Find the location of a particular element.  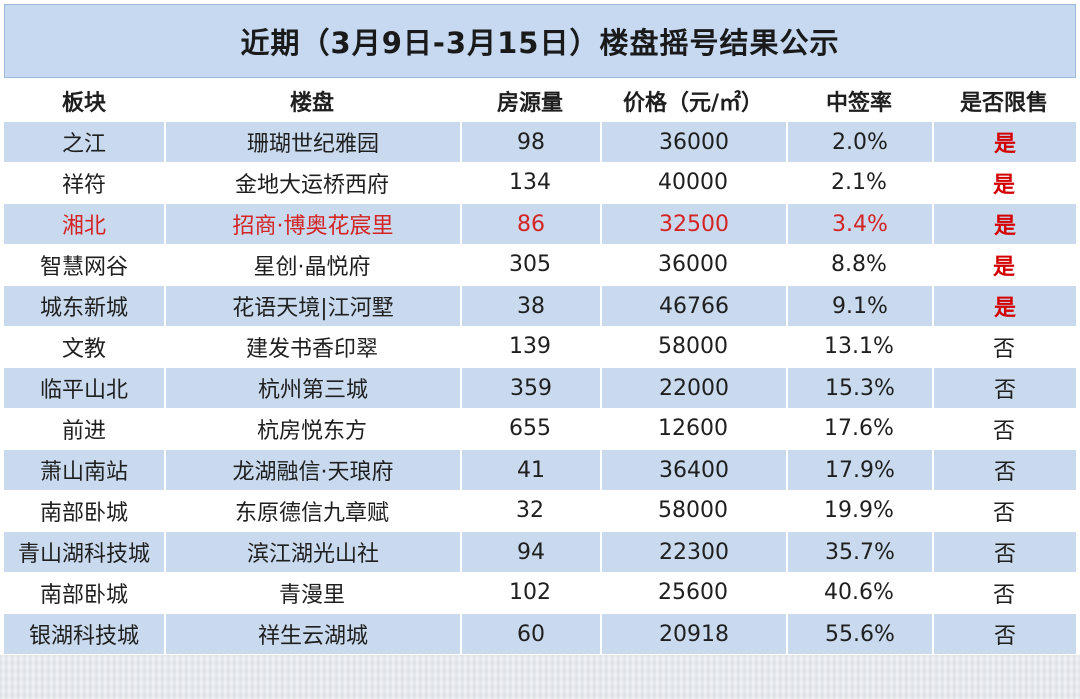

cell-units: 38 is located at coordinates (530, 305).